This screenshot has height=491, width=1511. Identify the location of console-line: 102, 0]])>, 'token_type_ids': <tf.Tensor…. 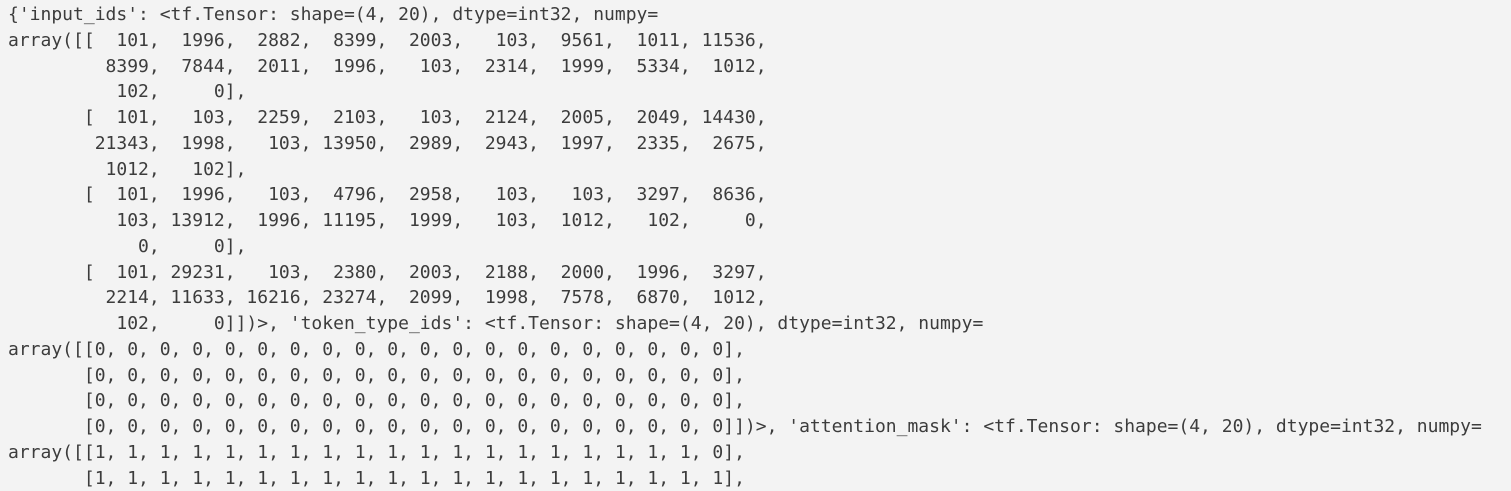
(496, 323).